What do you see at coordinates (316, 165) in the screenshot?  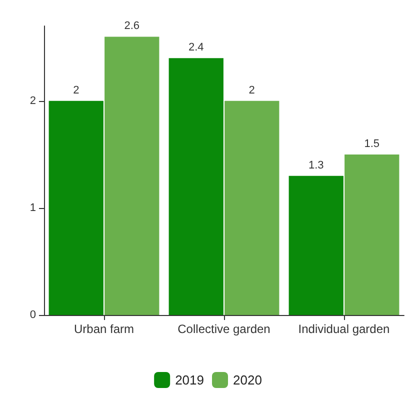 I see `data-label: 1.3` at bounding box center [316, 165].